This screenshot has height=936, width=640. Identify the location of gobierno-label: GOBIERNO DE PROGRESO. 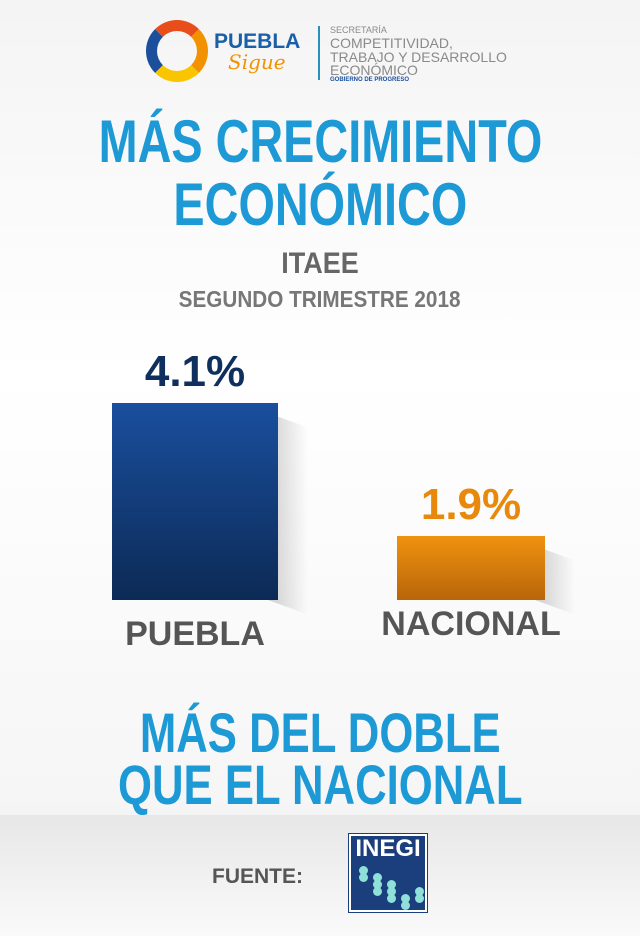
(370, 80).